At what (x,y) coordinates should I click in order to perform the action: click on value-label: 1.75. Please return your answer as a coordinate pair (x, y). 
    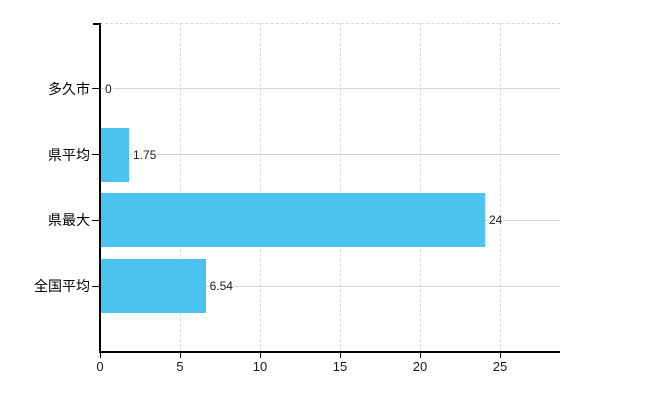
    Looking at the image, I should click on (145, 154).